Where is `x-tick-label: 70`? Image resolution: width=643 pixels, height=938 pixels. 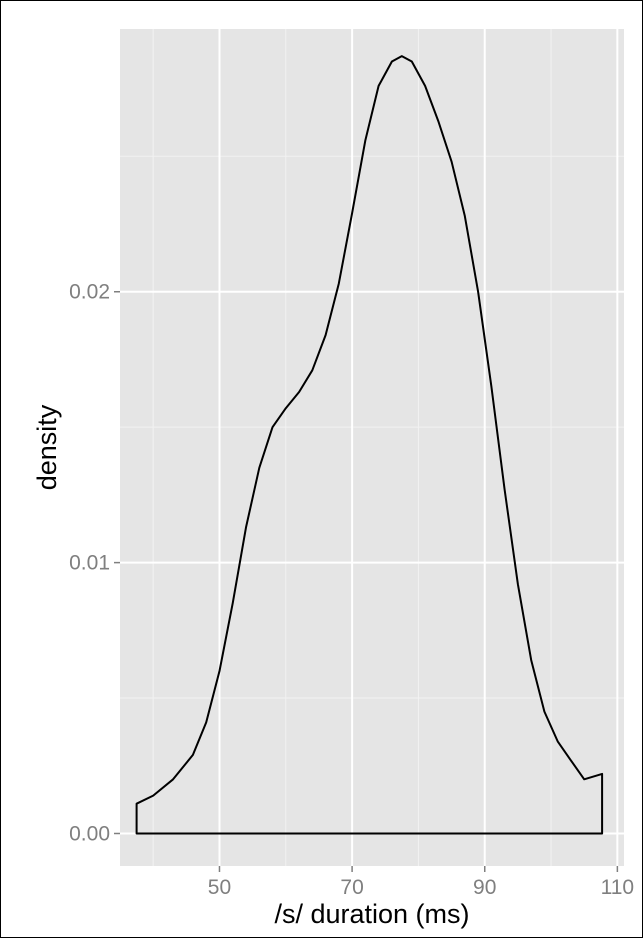
x-tick-label: 70 is located at coordinates (351, 887).